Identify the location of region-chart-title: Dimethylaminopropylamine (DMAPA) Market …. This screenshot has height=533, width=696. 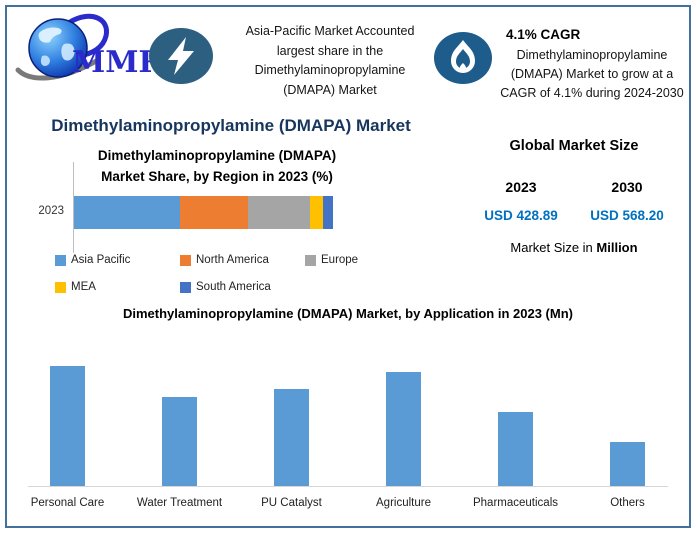
(217, 166).